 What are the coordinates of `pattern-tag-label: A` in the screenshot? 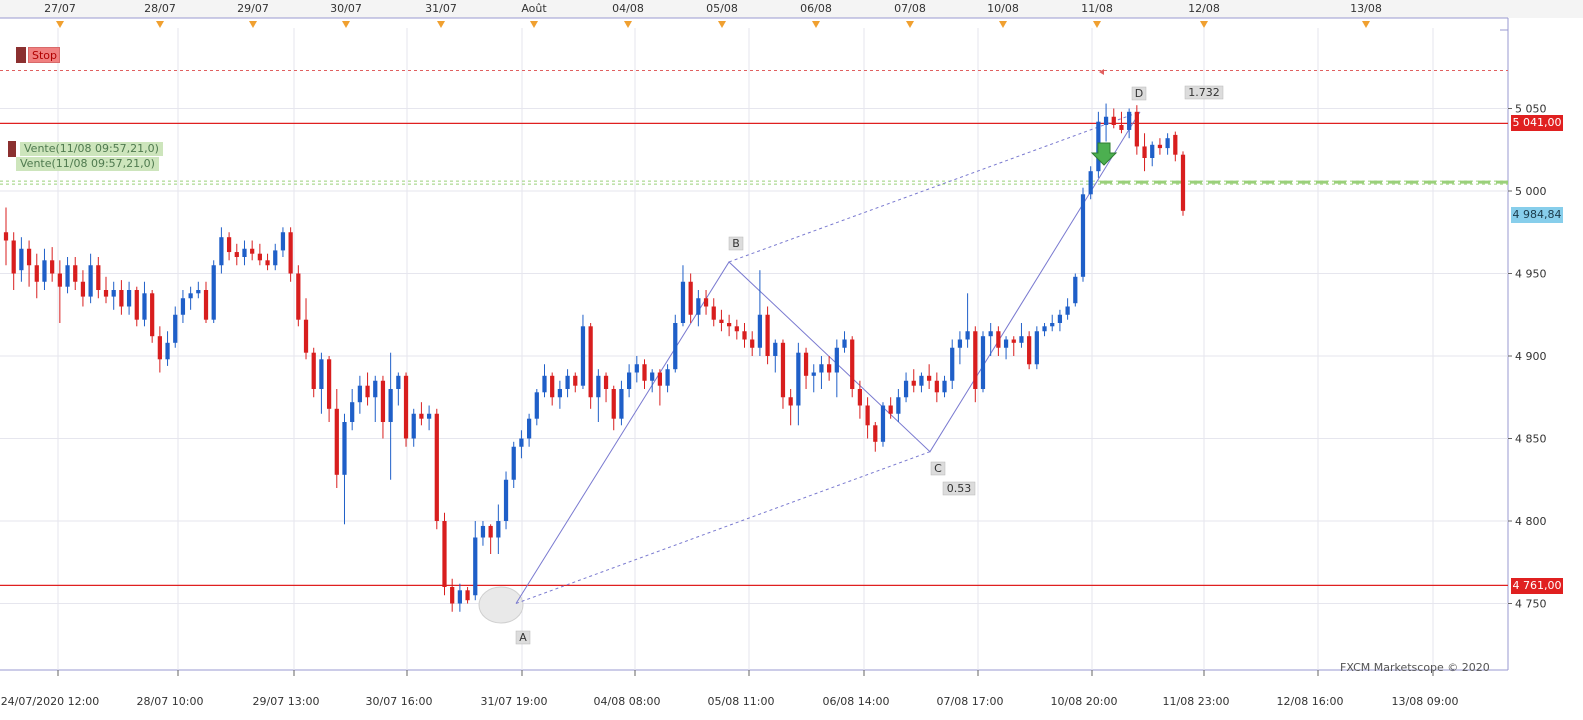 It's located at (523, 637).